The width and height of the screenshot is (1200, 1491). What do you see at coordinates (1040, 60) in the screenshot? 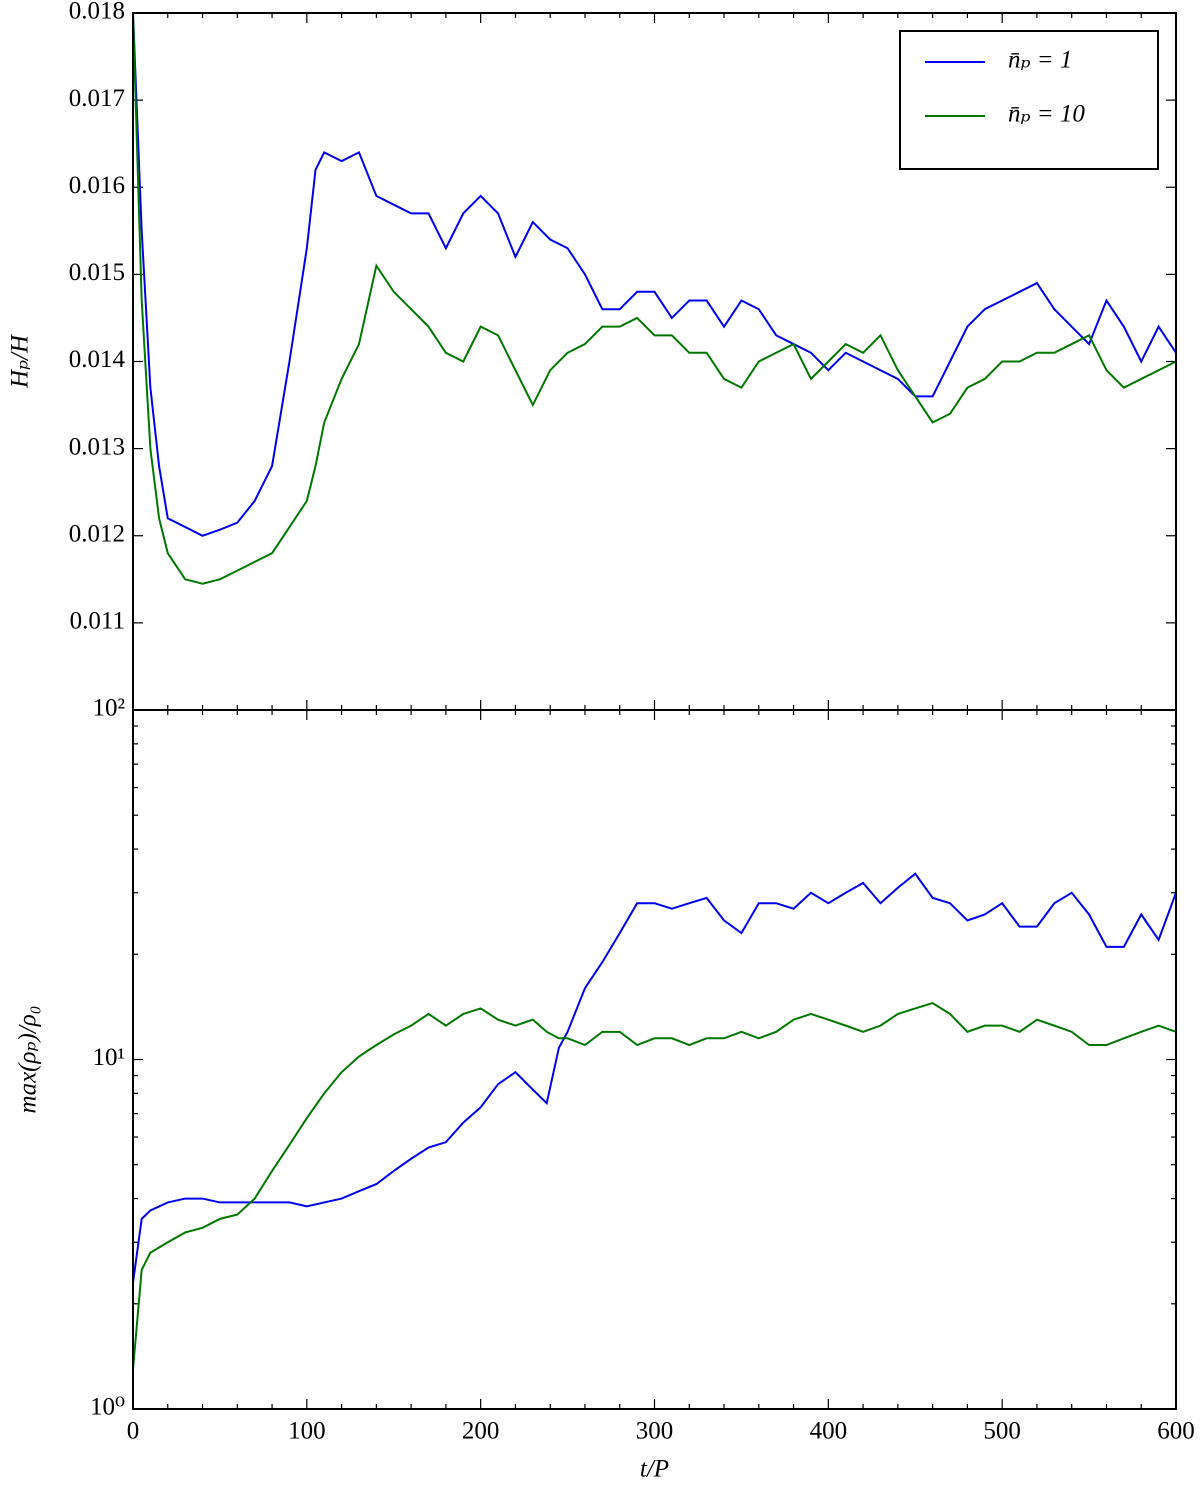
I see `legend-label: n̄ₚ = 1` at bounding box center [1040, 60].